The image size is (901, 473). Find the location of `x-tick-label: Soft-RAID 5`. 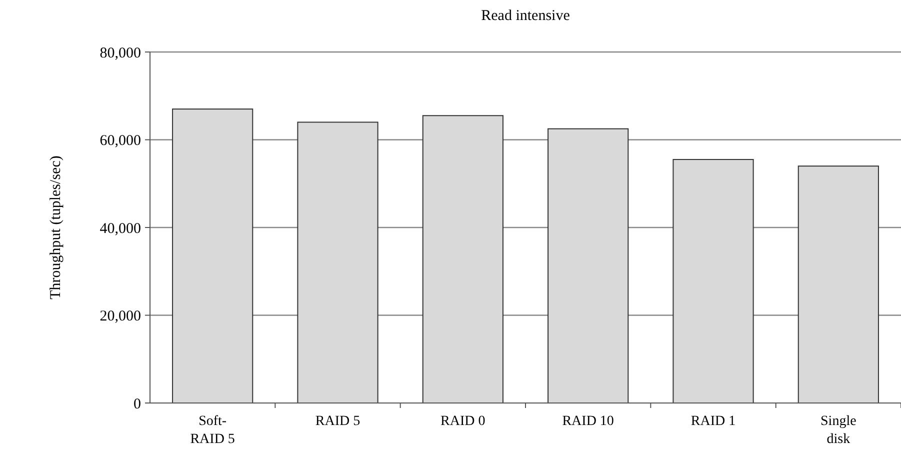

x-tick-label: Soft-RAID 5 is located at coordinates (212, 430).